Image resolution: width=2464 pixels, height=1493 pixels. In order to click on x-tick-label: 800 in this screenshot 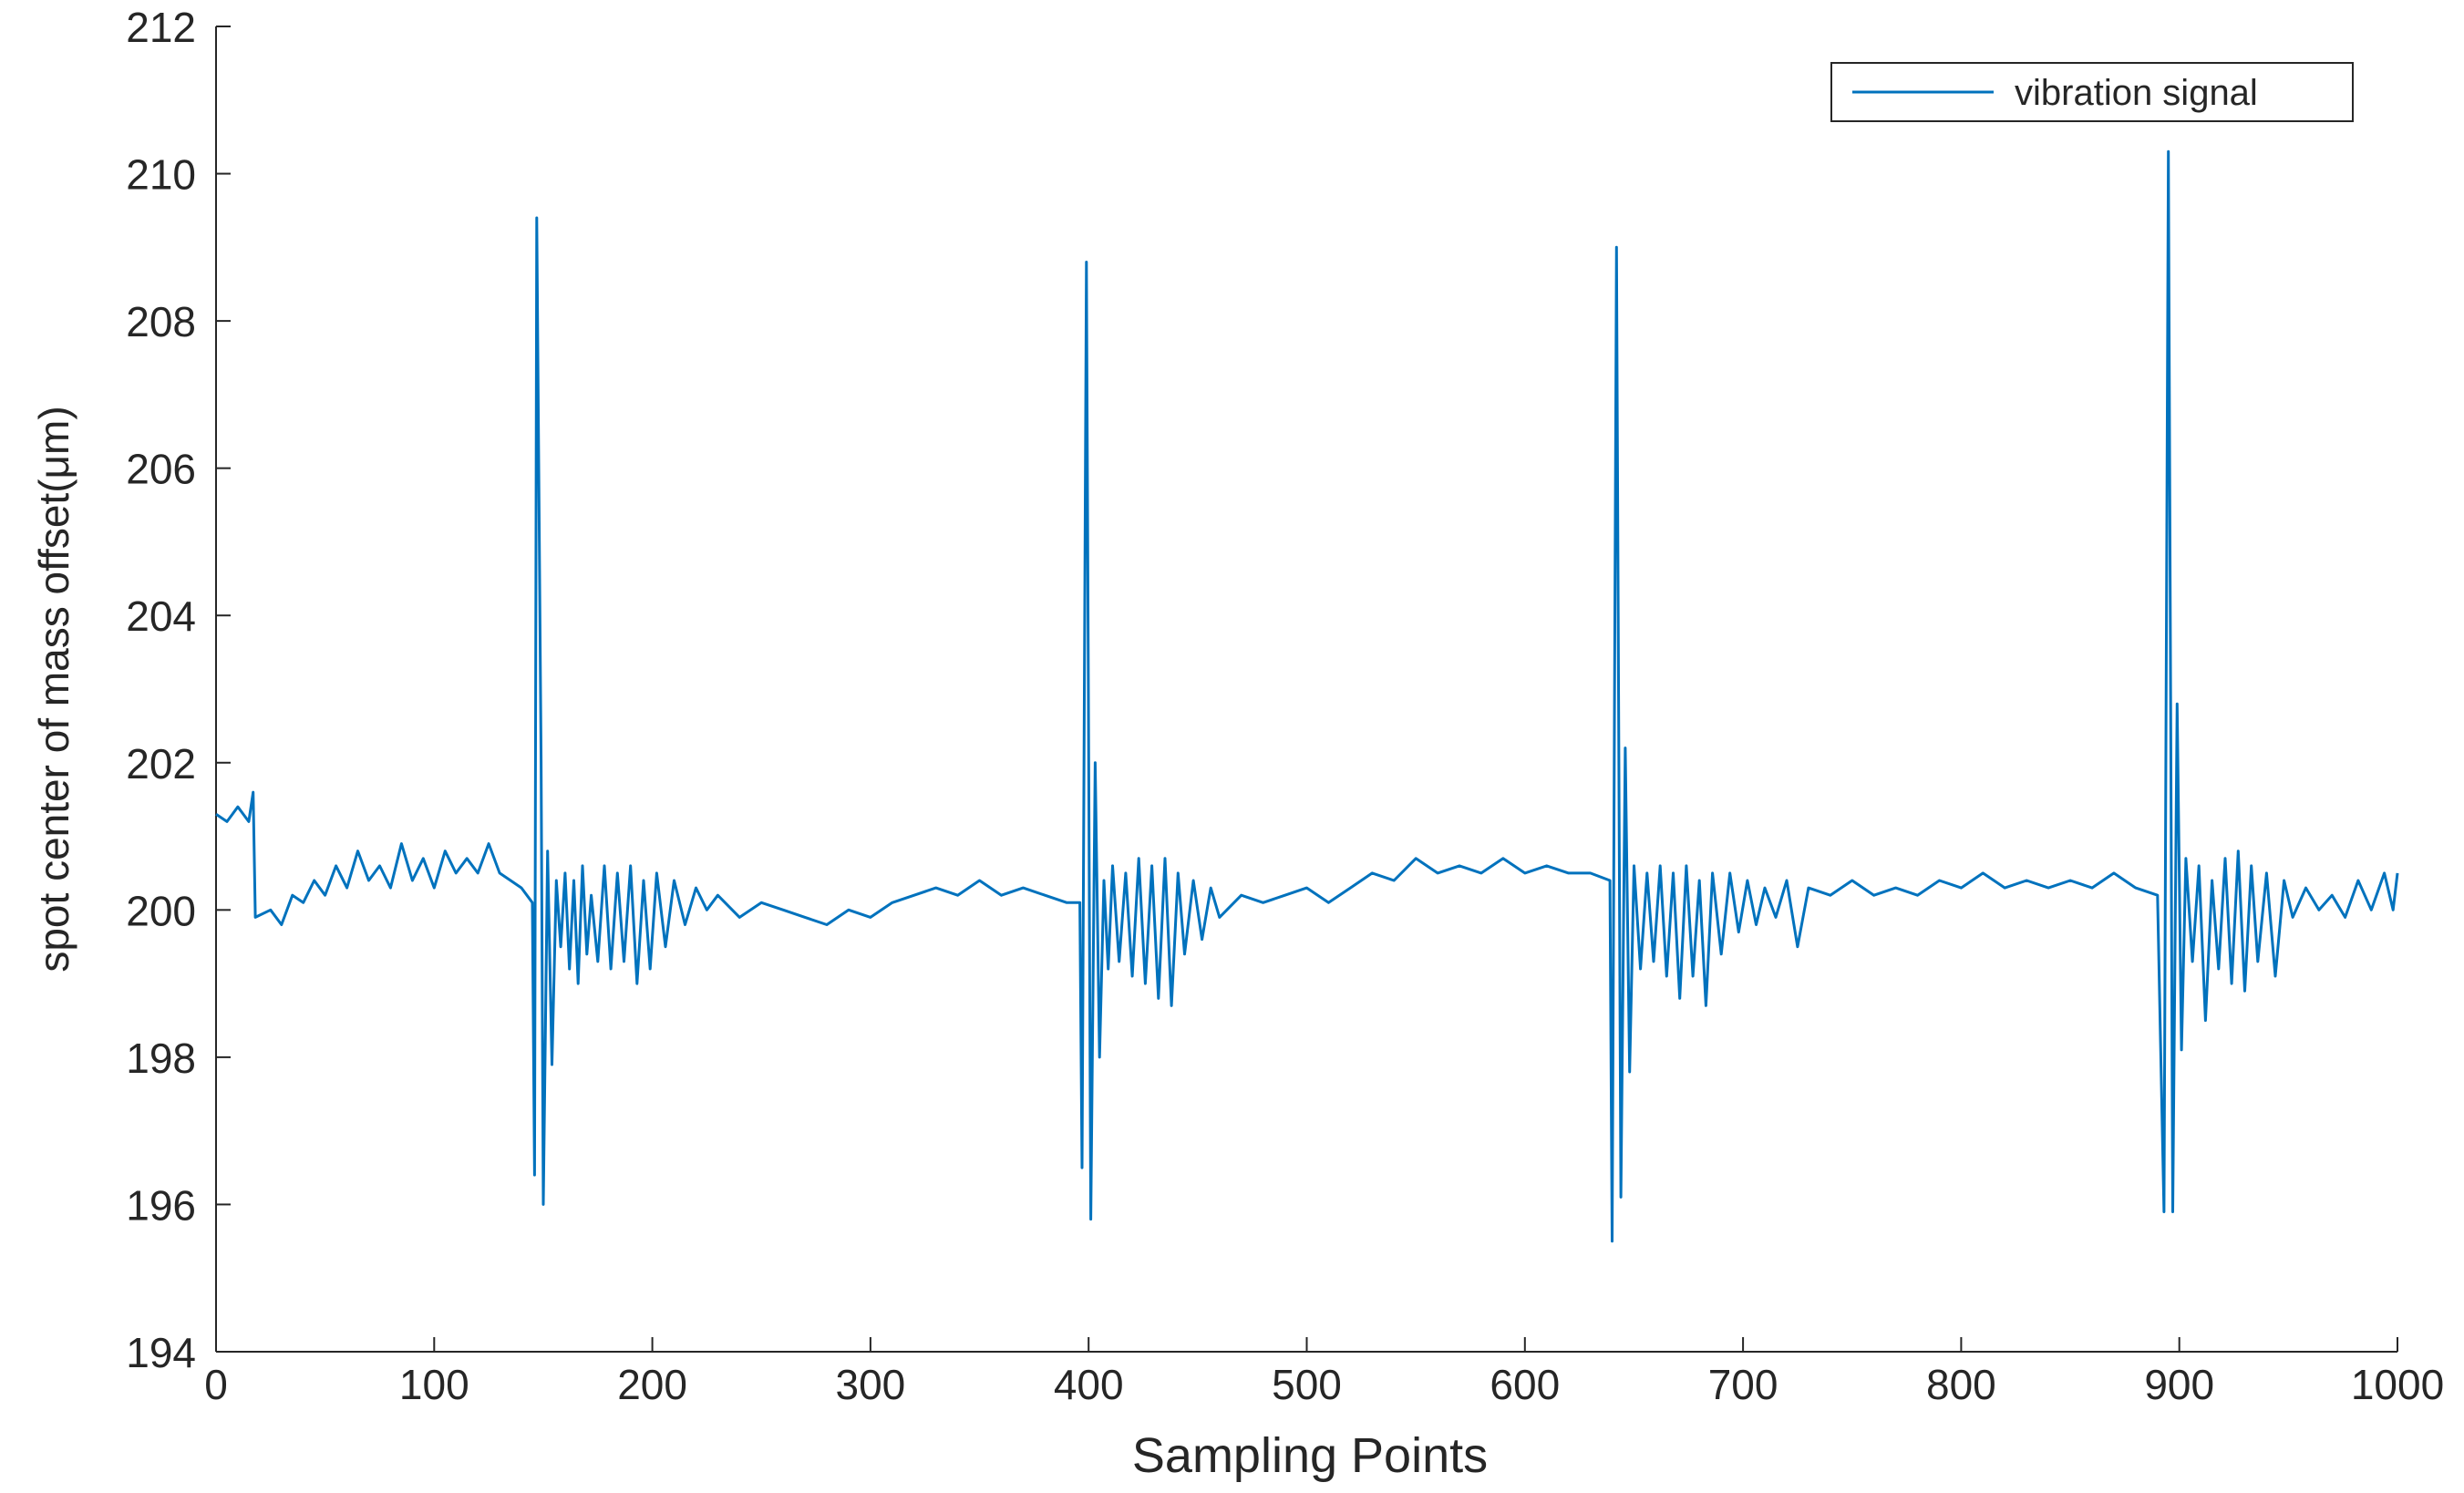, I will do `click(1961, 1384)`.